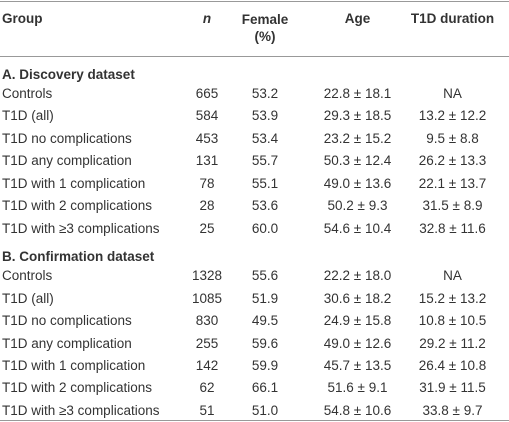  Describe the element at coordinates (22, 18) in the screenshot. I see `header-cell: Group` at that location.